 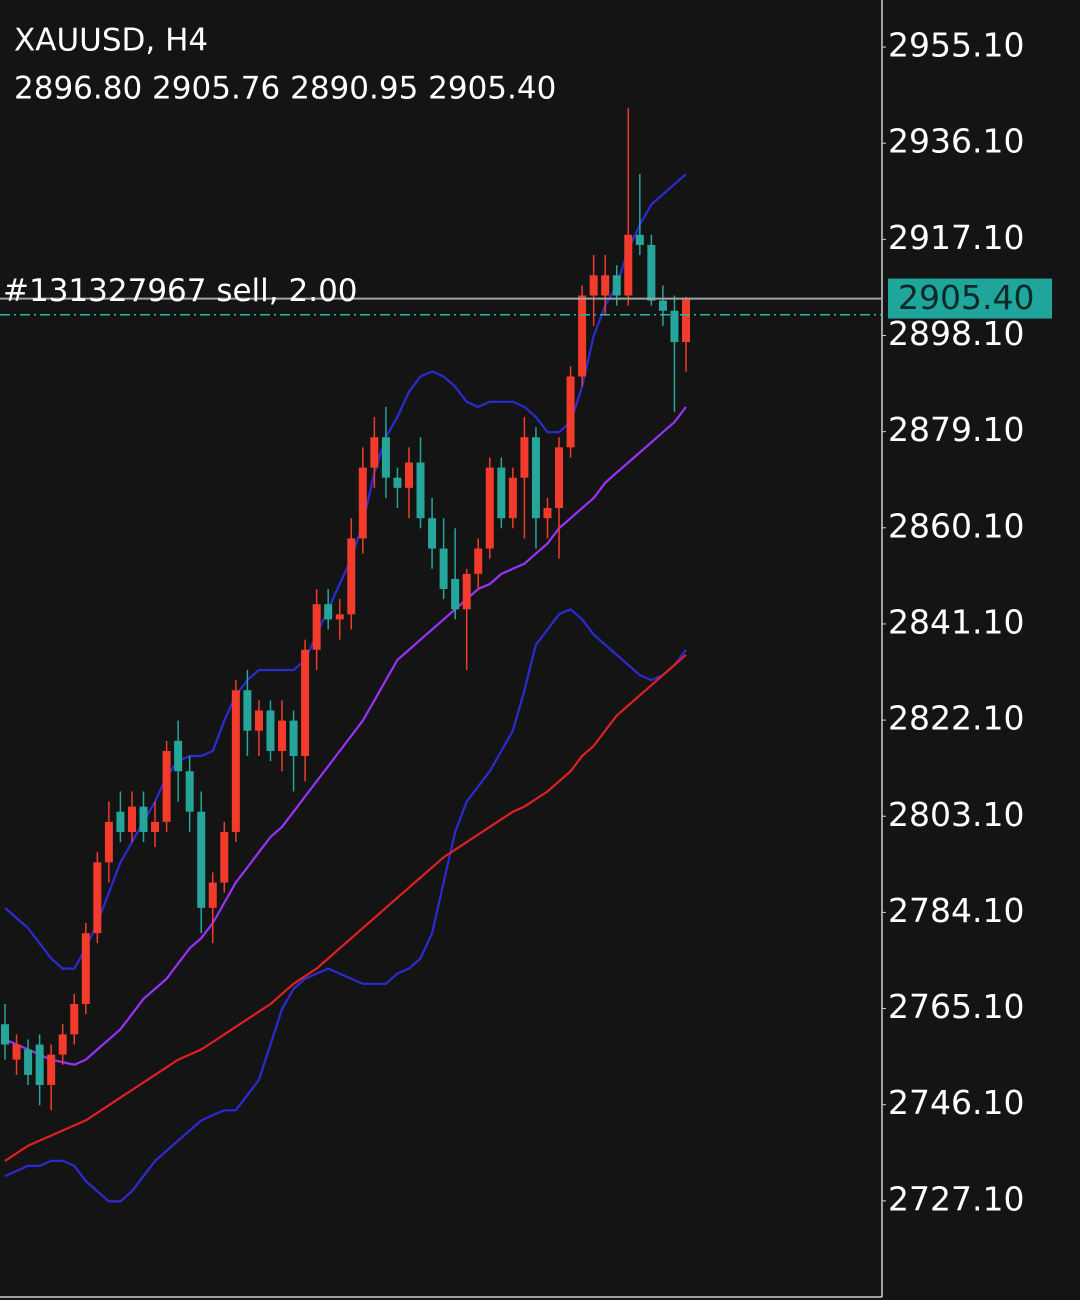 I want to click on y-tick-label: 2936.10, so click(x=956, y=141).